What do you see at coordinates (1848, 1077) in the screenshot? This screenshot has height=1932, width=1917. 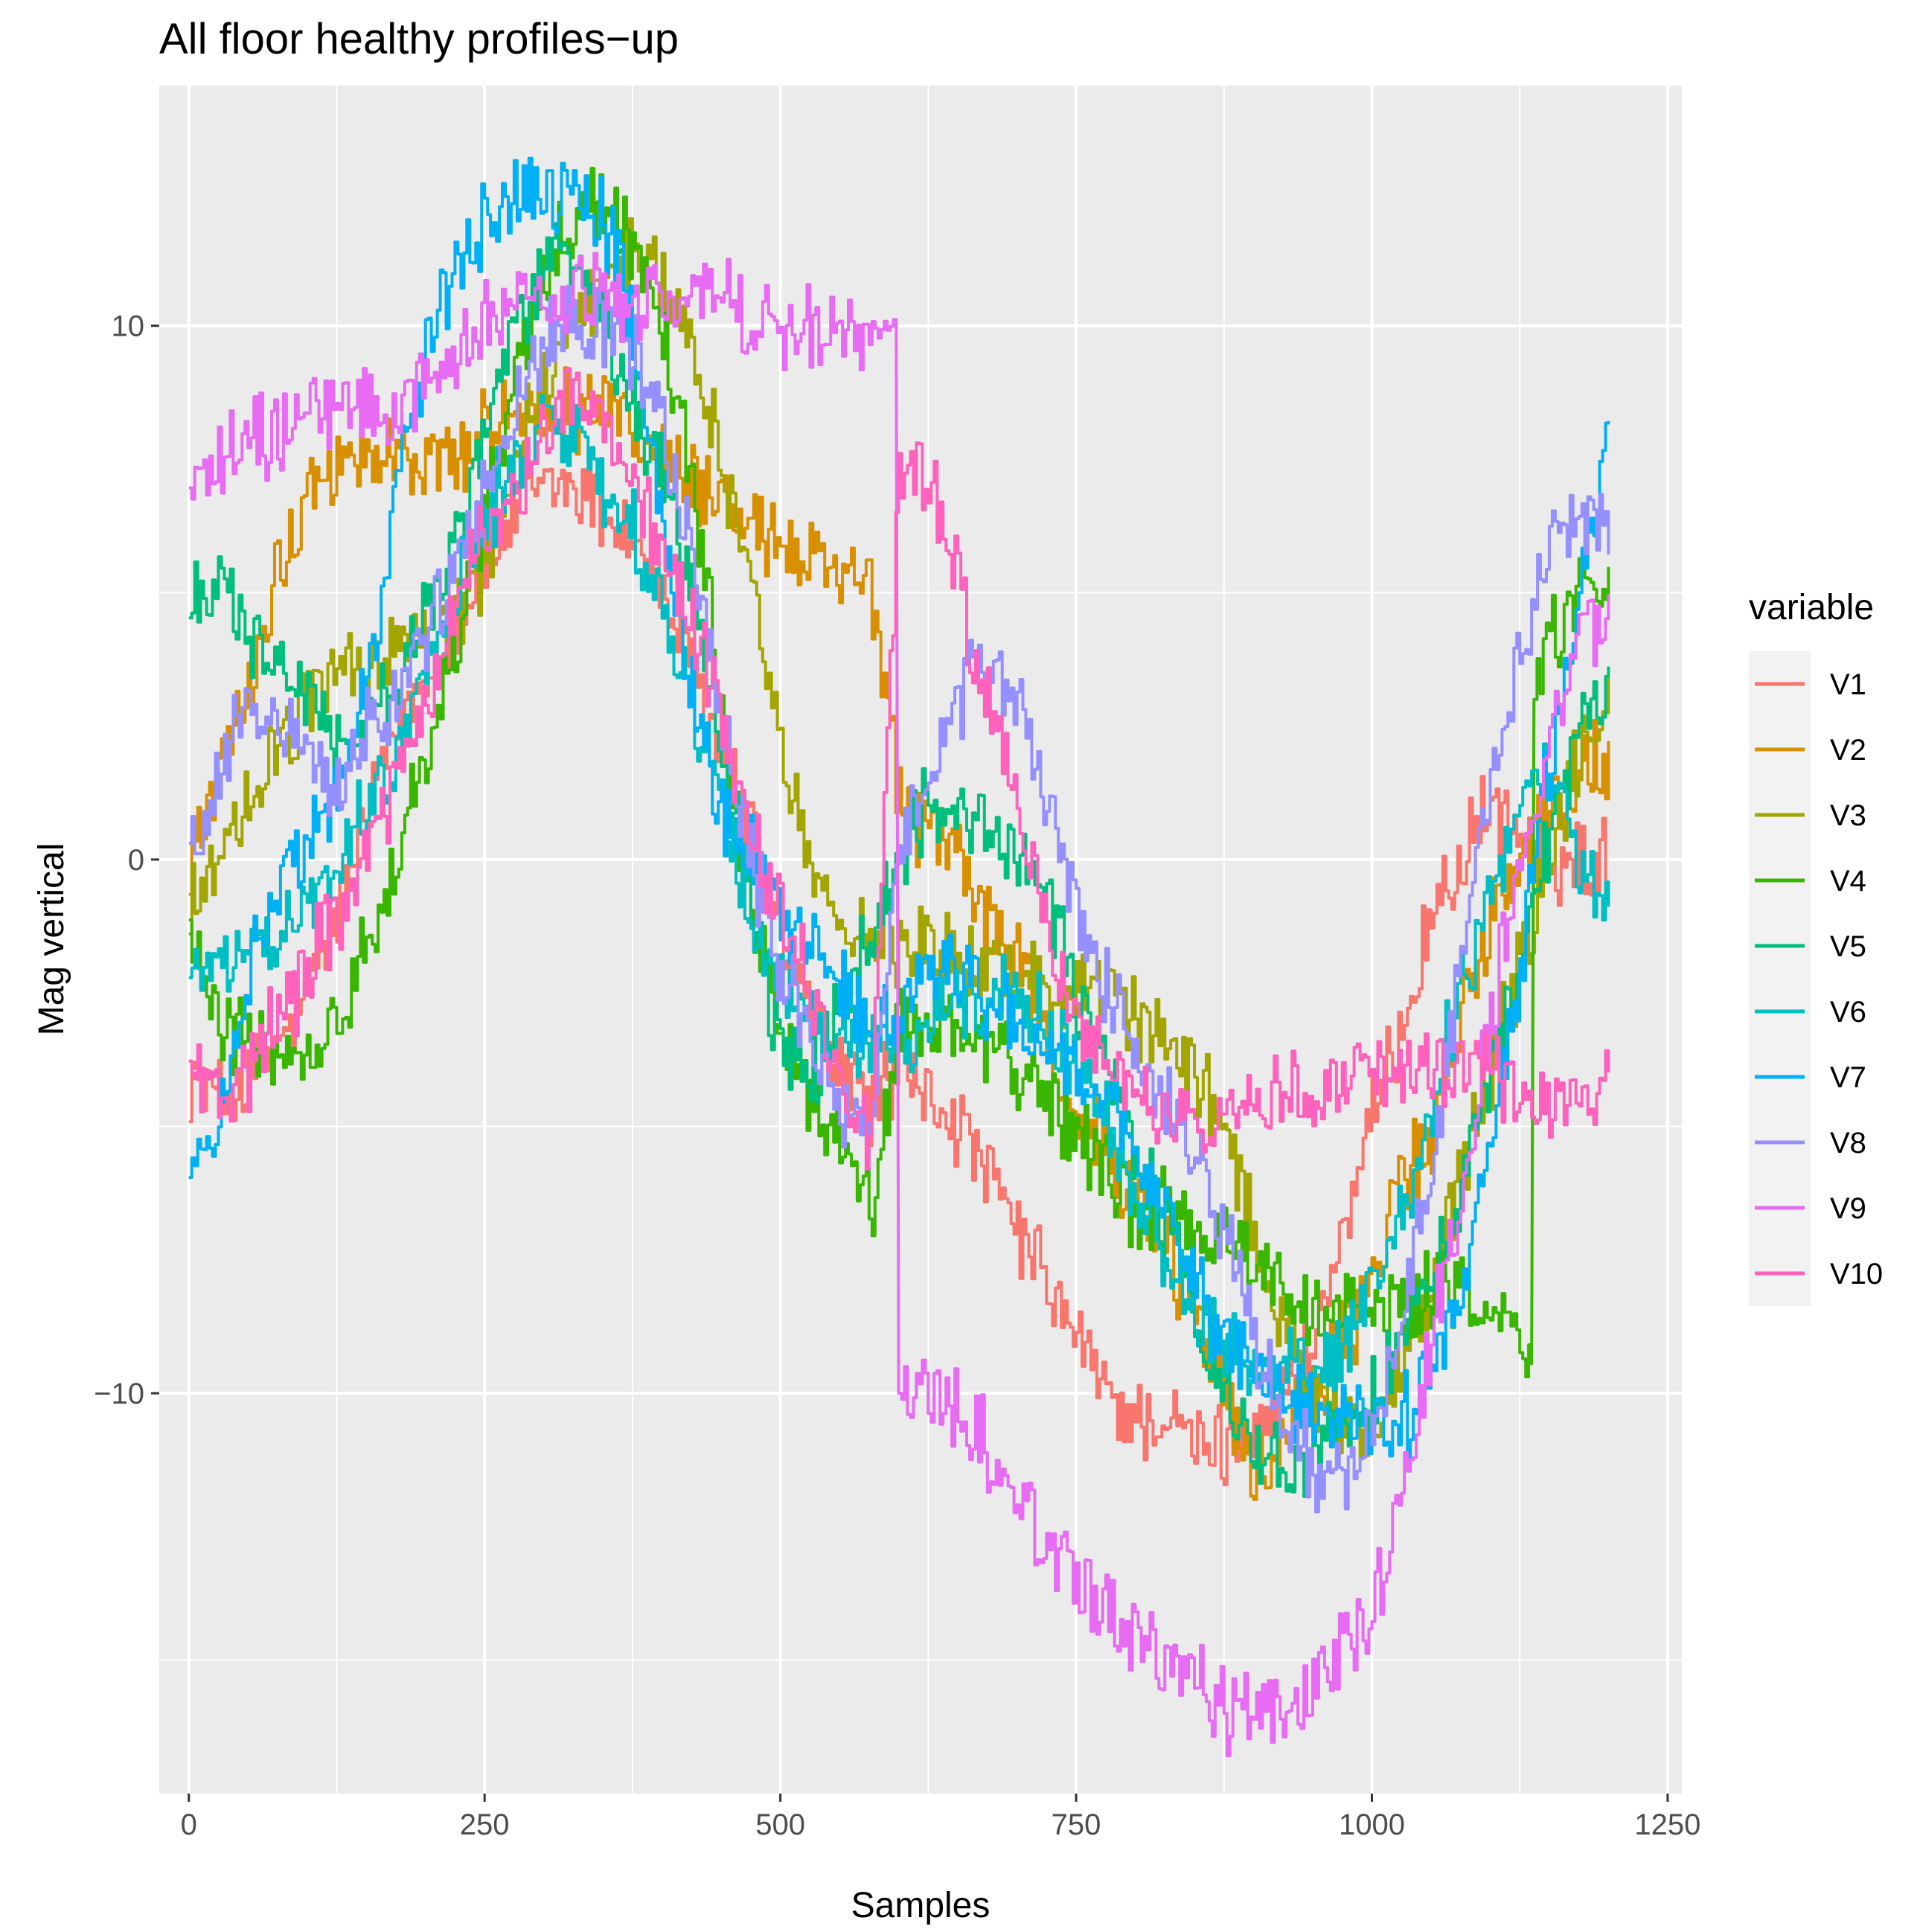 I see `legend-label-V7: V7` at bounding box center [1848, 1077].